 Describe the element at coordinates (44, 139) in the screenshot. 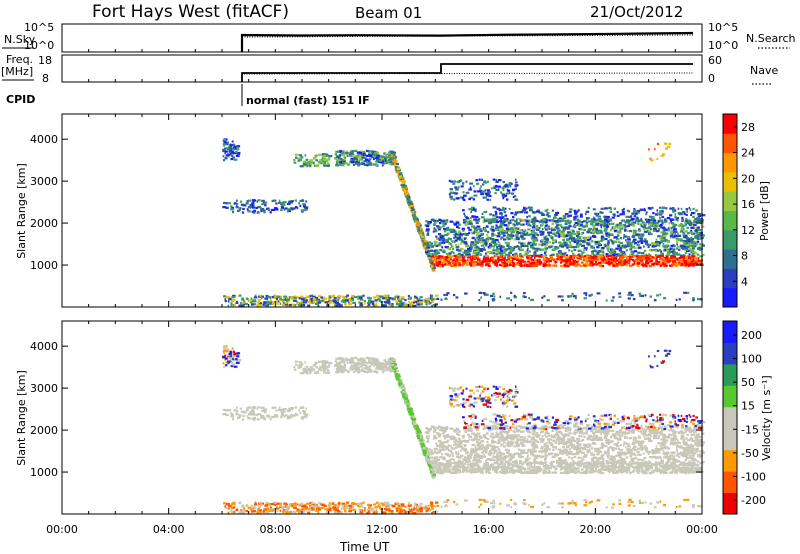

I see `y-tick-label: 4000` at that location.